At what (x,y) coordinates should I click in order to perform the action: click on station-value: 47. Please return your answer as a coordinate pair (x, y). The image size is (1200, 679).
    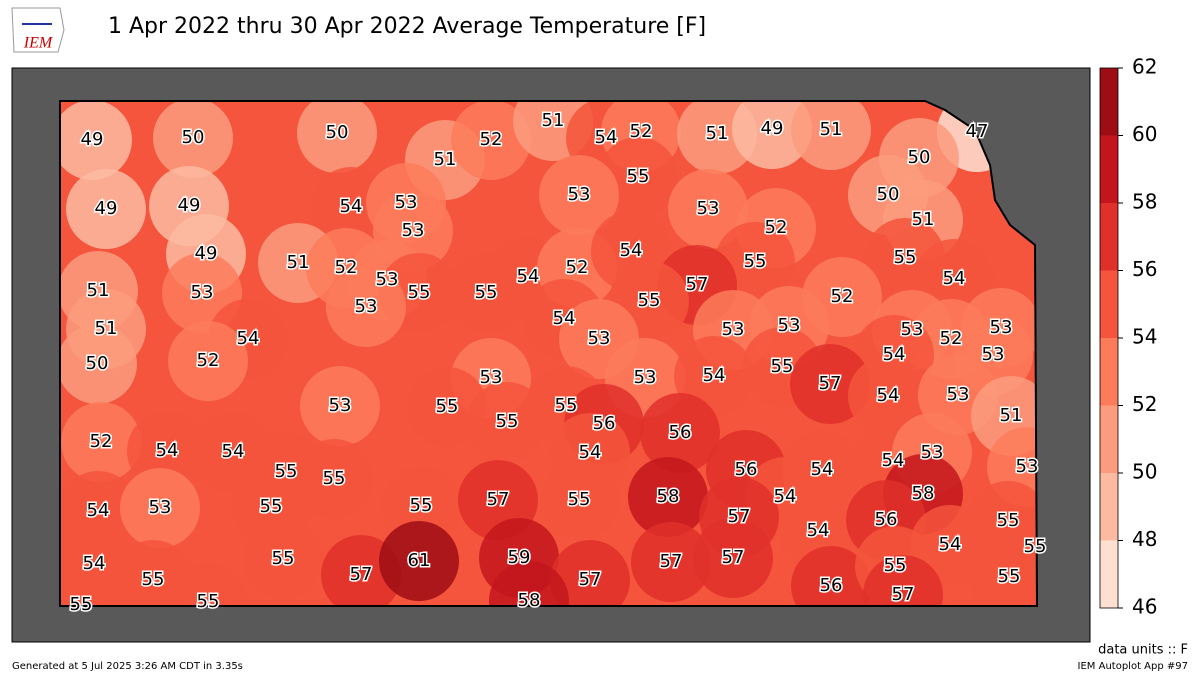
    Looking at the image, I should click on (977, 131).